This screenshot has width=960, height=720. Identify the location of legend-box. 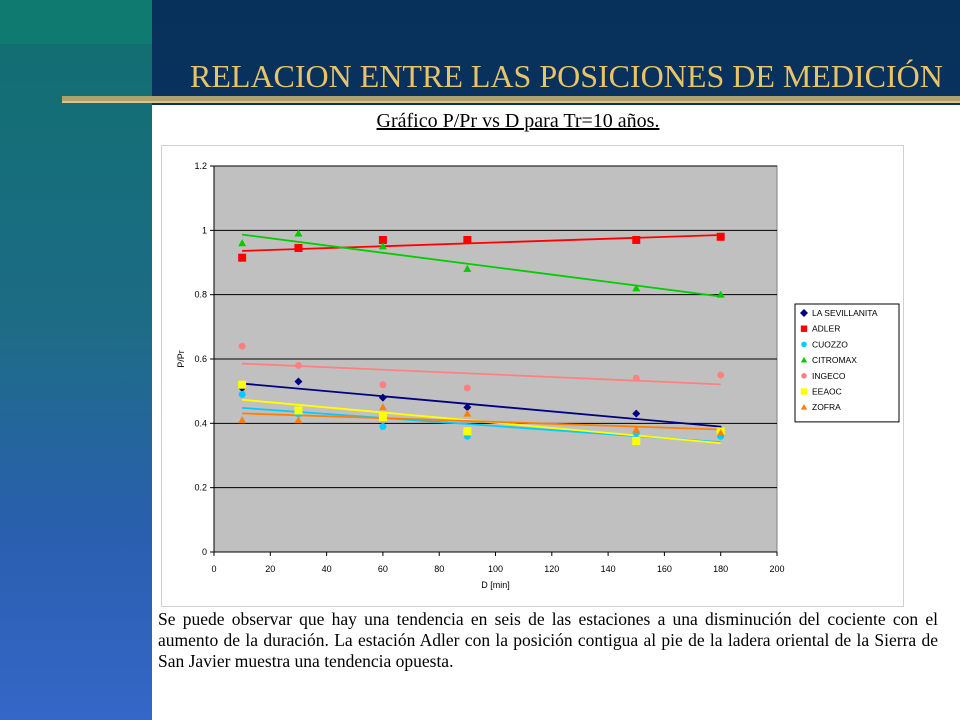
(847, 363).